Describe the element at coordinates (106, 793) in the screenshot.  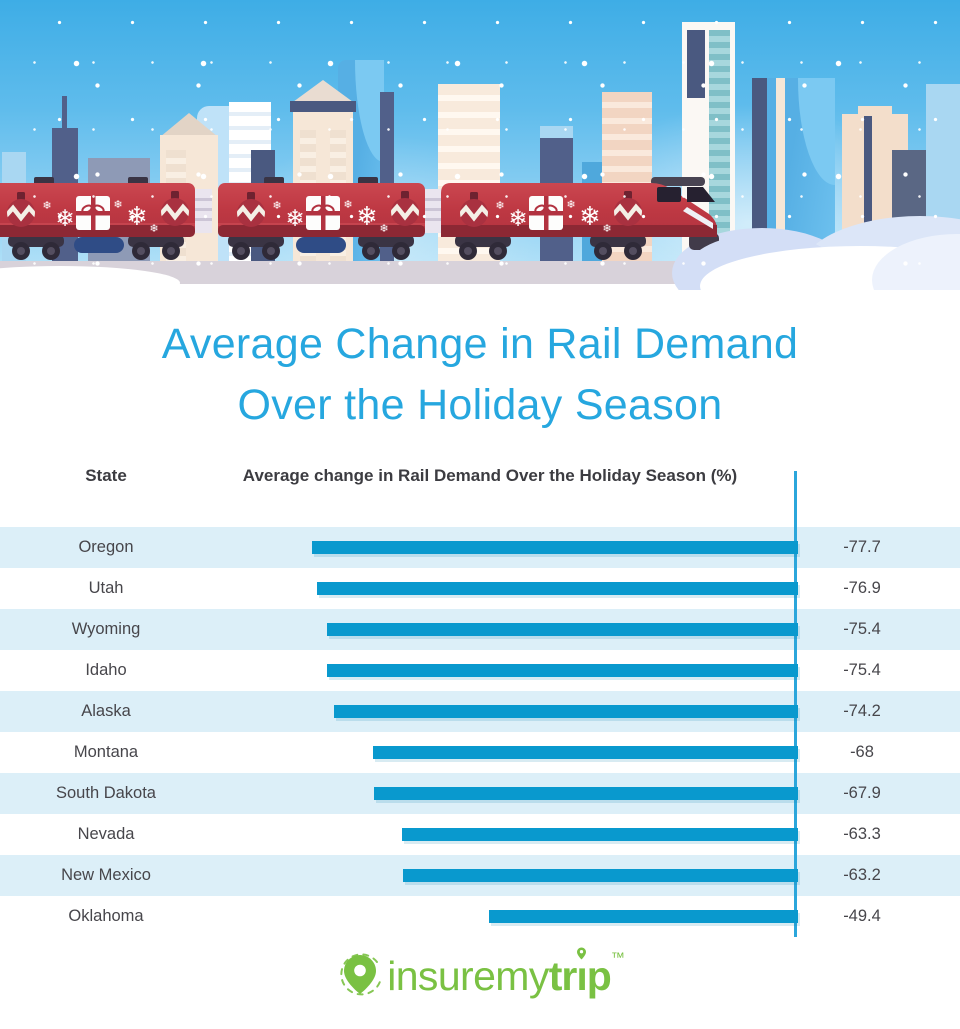
I see `state-label: South Dakota` at that location.